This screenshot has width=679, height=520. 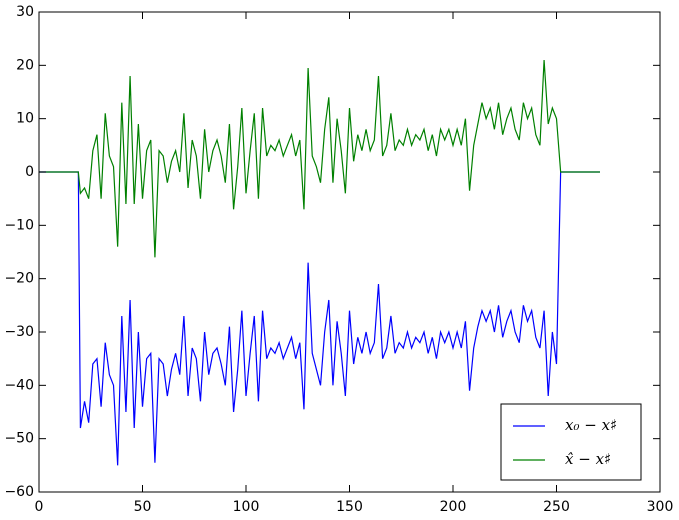 What do you see at coordinates (349, 507) in the screenshot?
I see `x-tick-label: 150` at bounding box center [349, 507].